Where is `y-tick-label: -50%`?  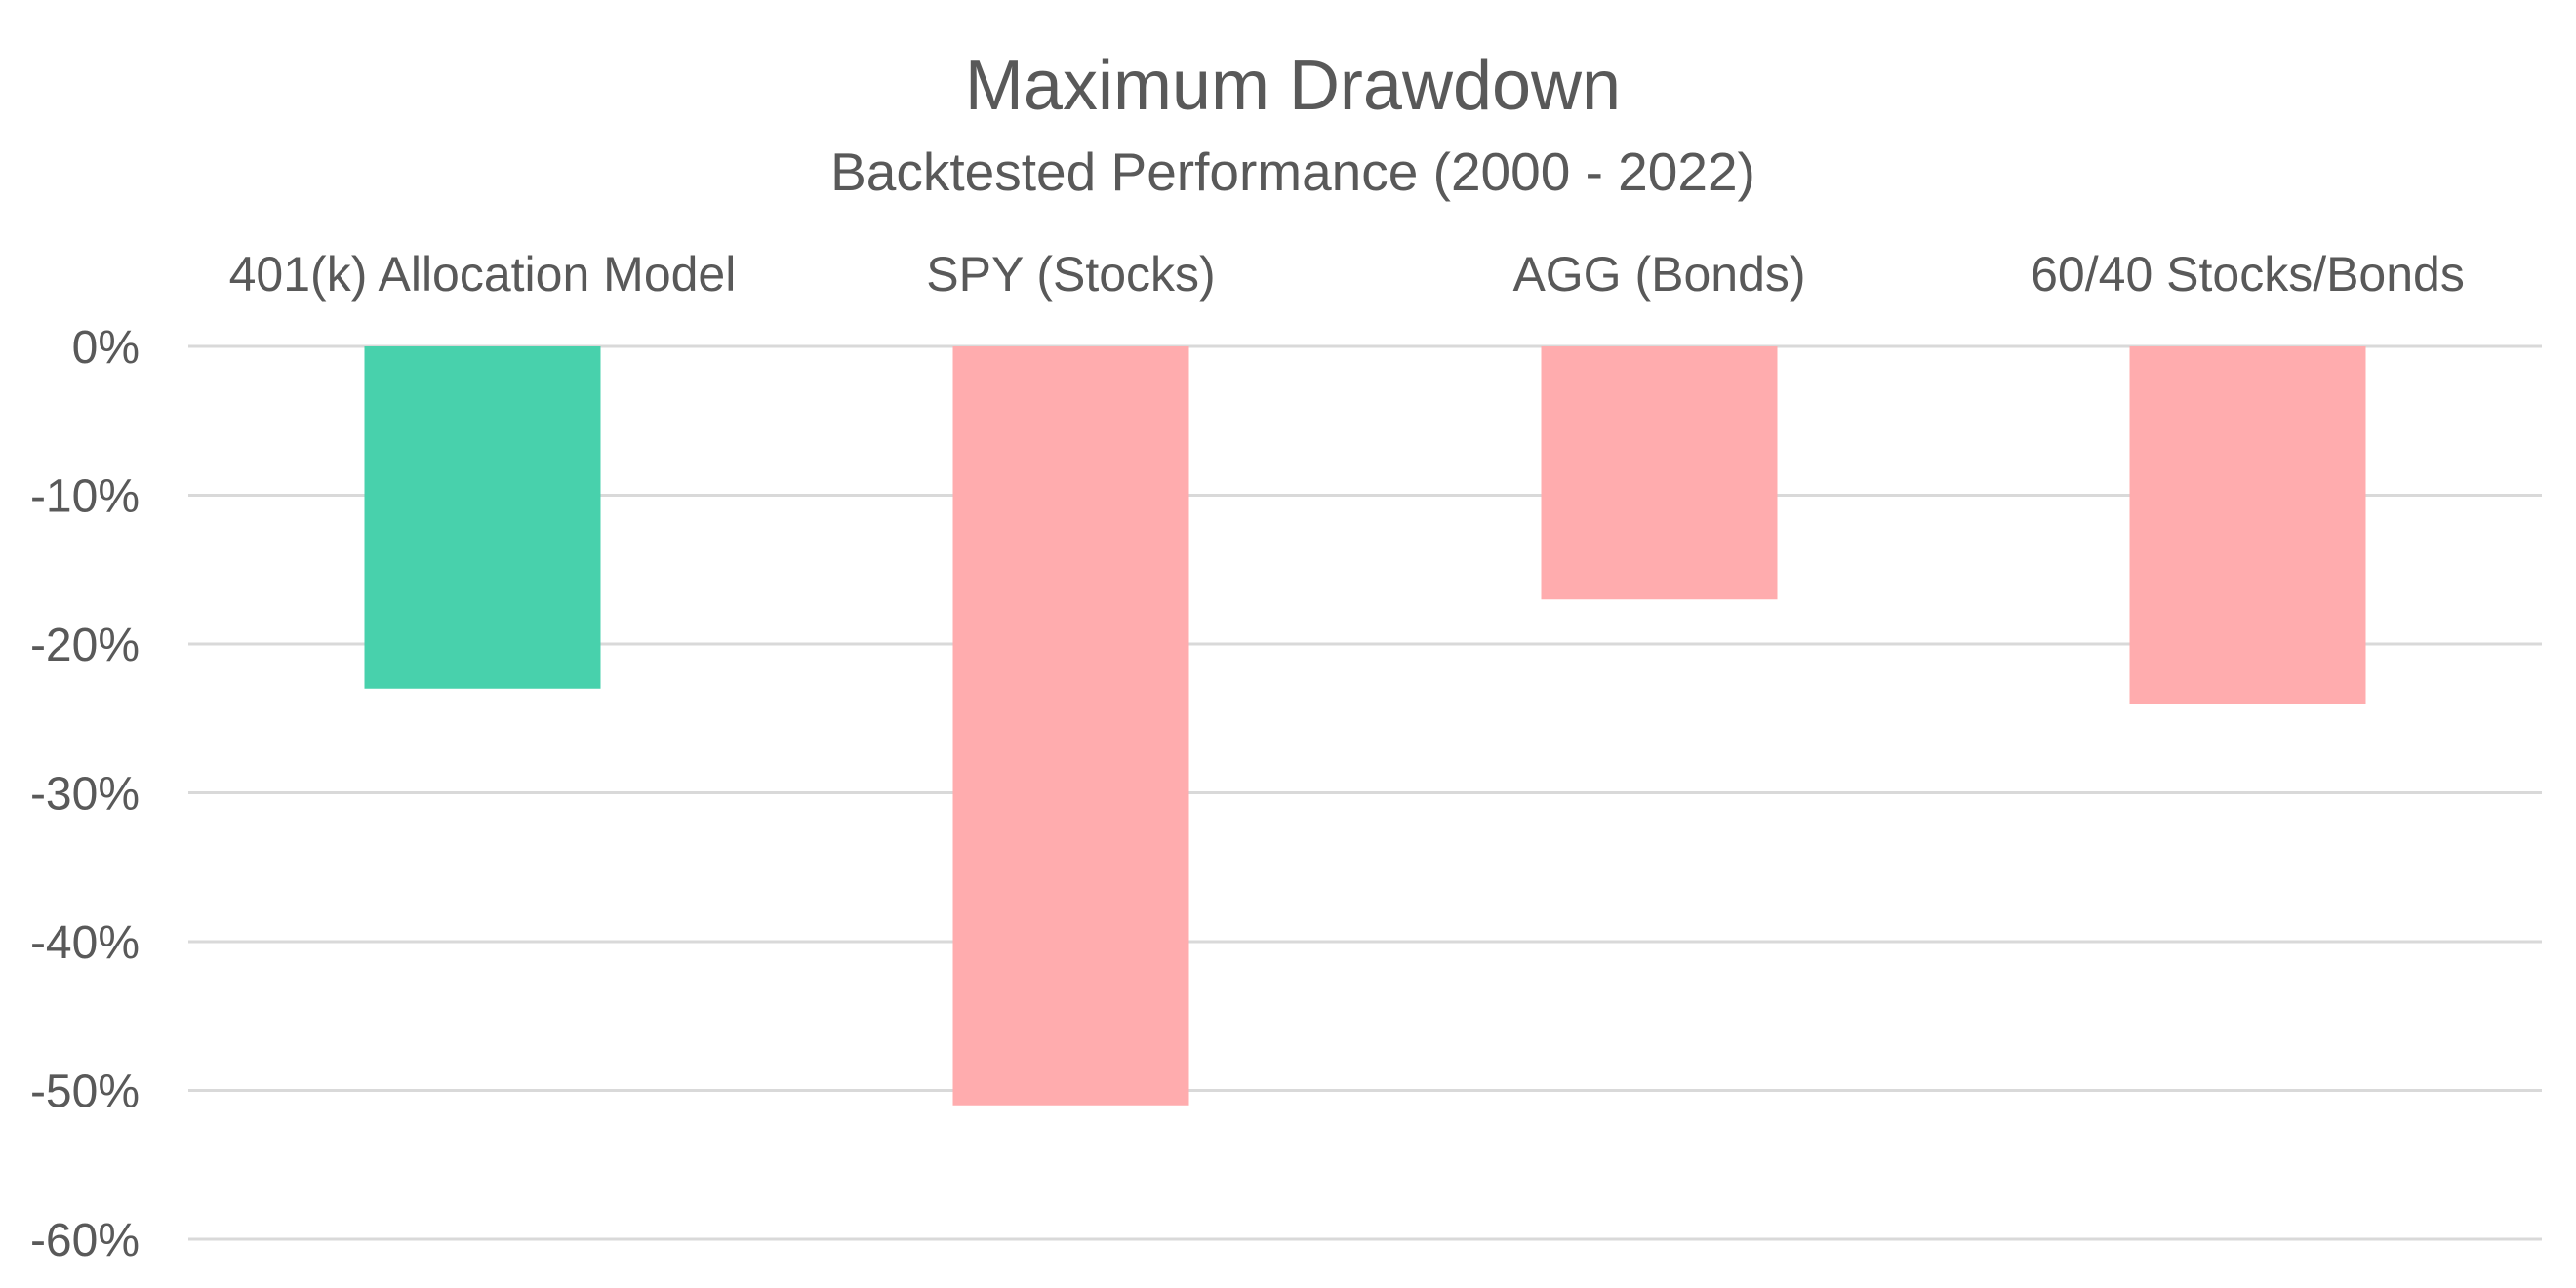 y-tick-label: -50% is located at coordinates (85, 1092).